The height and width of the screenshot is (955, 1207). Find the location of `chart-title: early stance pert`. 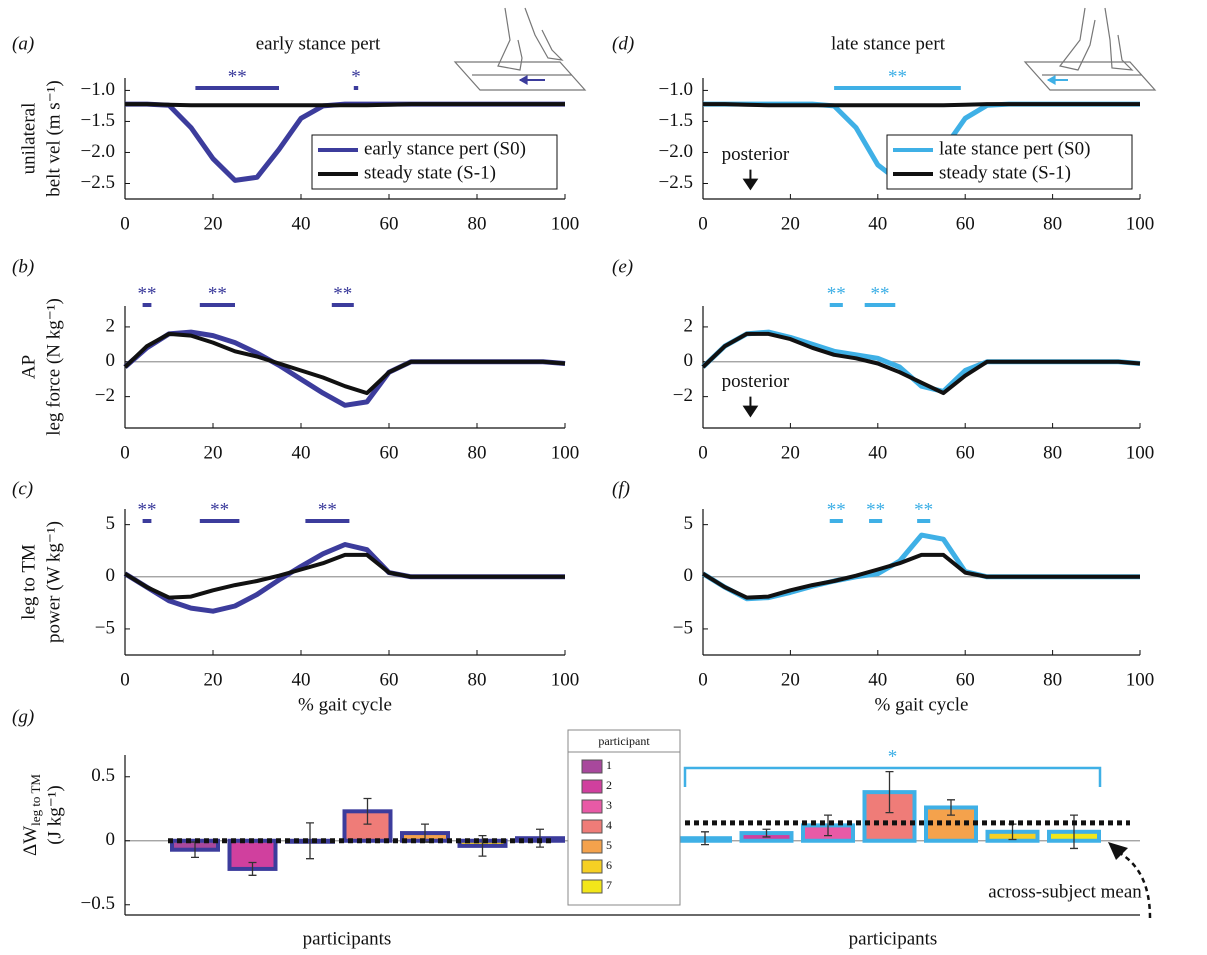

chart-title: early stance pert is located at coordinates (318, 43).